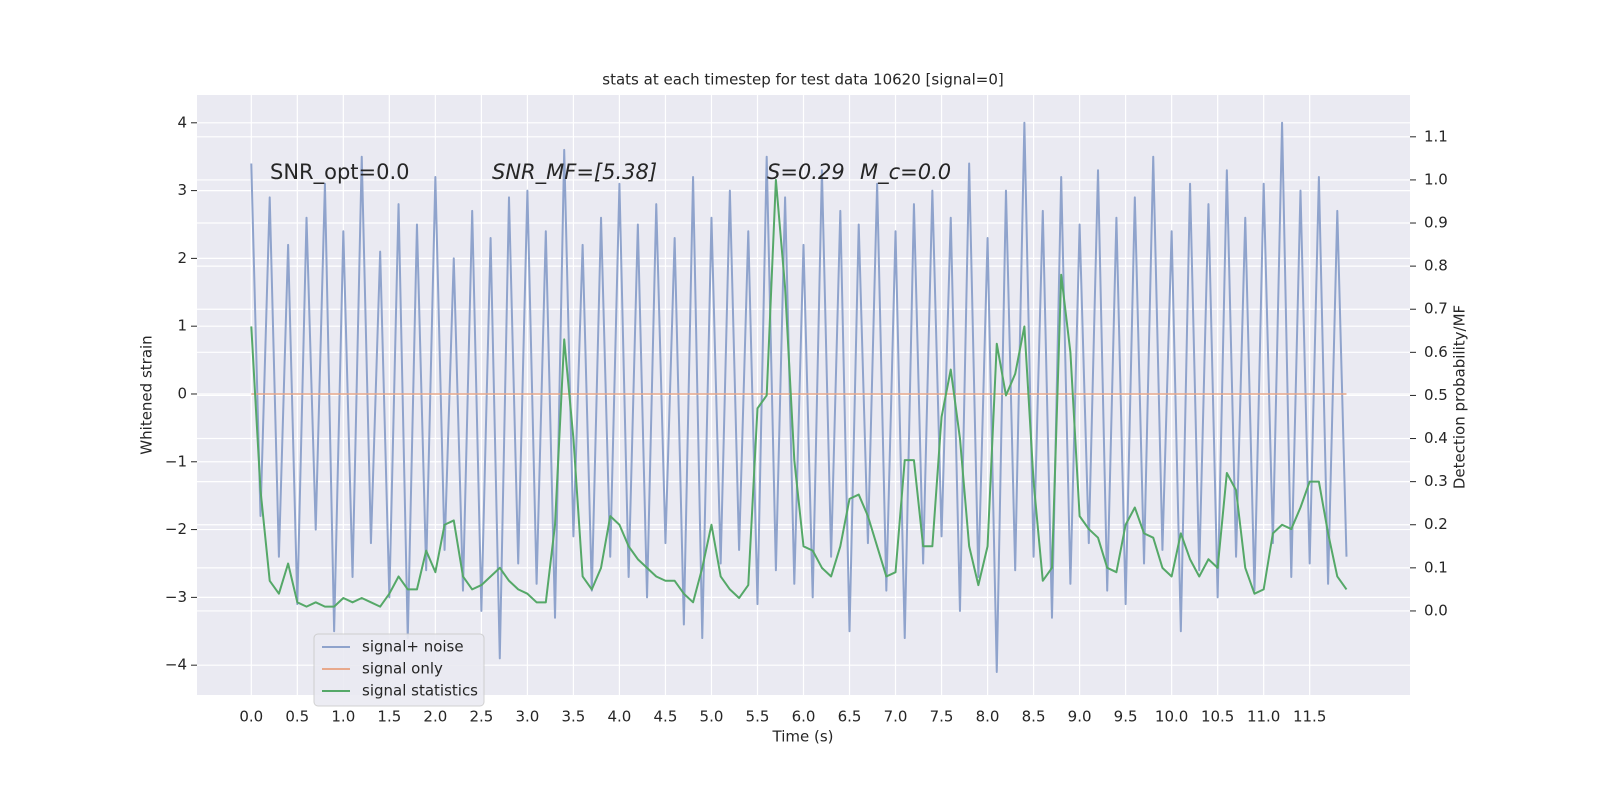 This screenshot has height=800, width=1600. What do you see at coordinates (1436, 567) in the screenshot?
I see `y2-tick-label: 0.1` at bounding box center [1436, 567].